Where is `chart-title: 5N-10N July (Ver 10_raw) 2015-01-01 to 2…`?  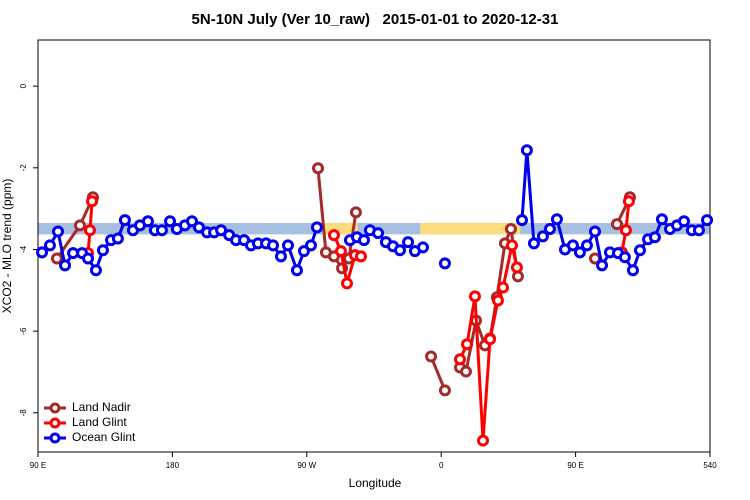
chart-title: 5N-10N July (Ver 10_raw) 2015-01-01 to 2… is located at coordinates (375, 19).